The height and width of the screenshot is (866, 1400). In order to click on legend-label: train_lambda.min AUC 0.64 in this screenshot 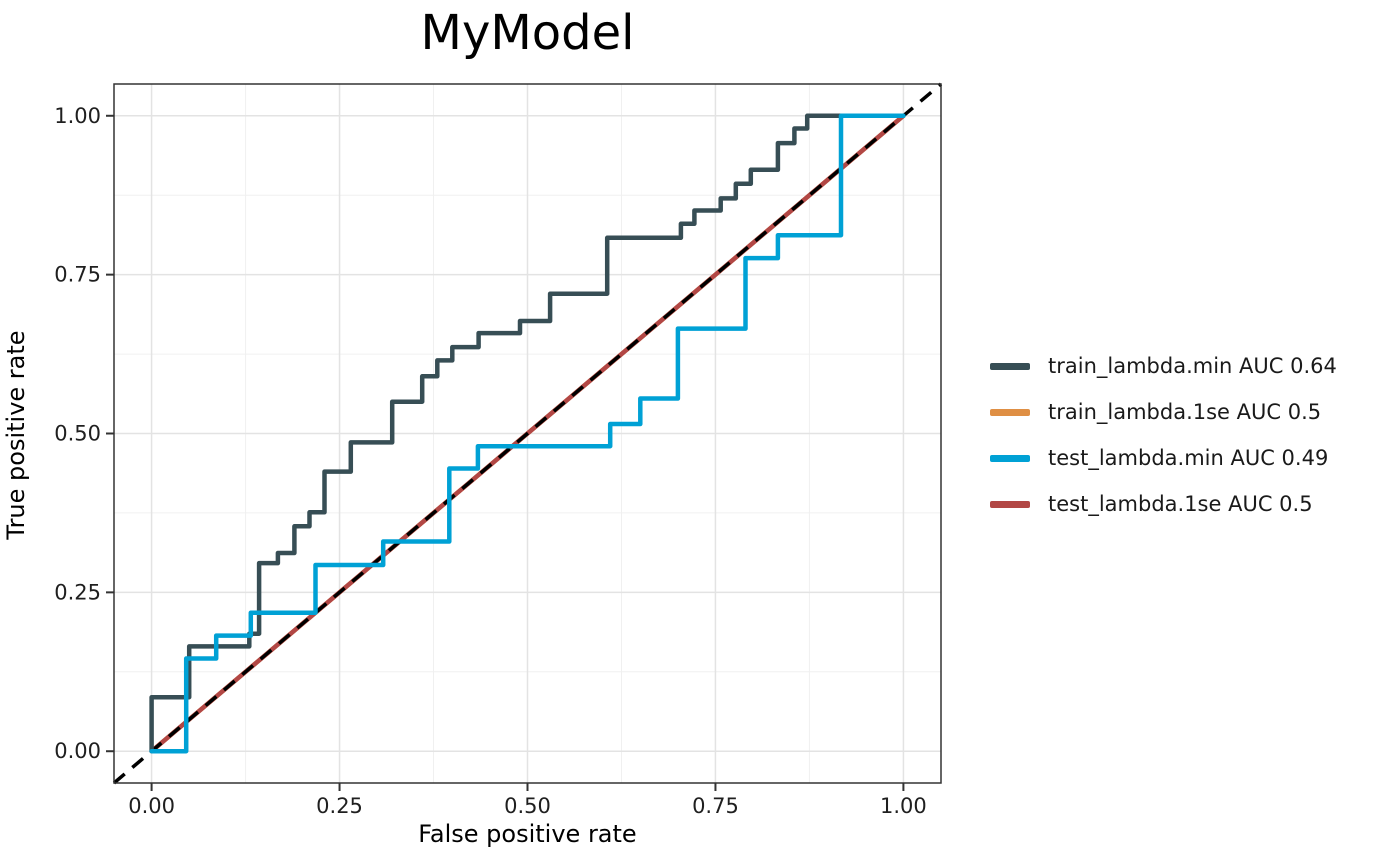, I will do `click(1192, 366)`.